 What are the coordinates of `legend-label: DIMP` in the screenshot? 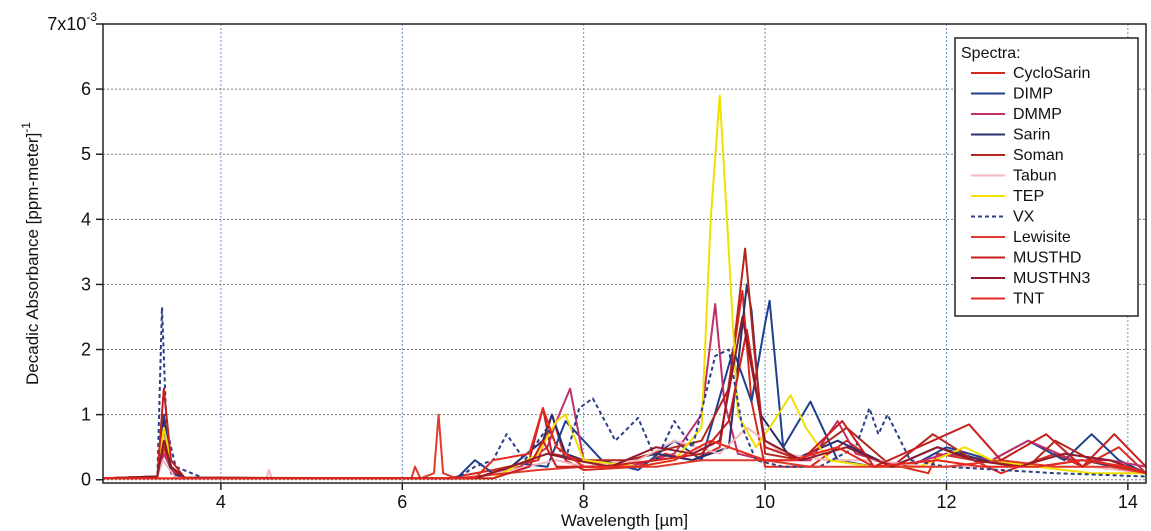 It's located at (1033, 94).